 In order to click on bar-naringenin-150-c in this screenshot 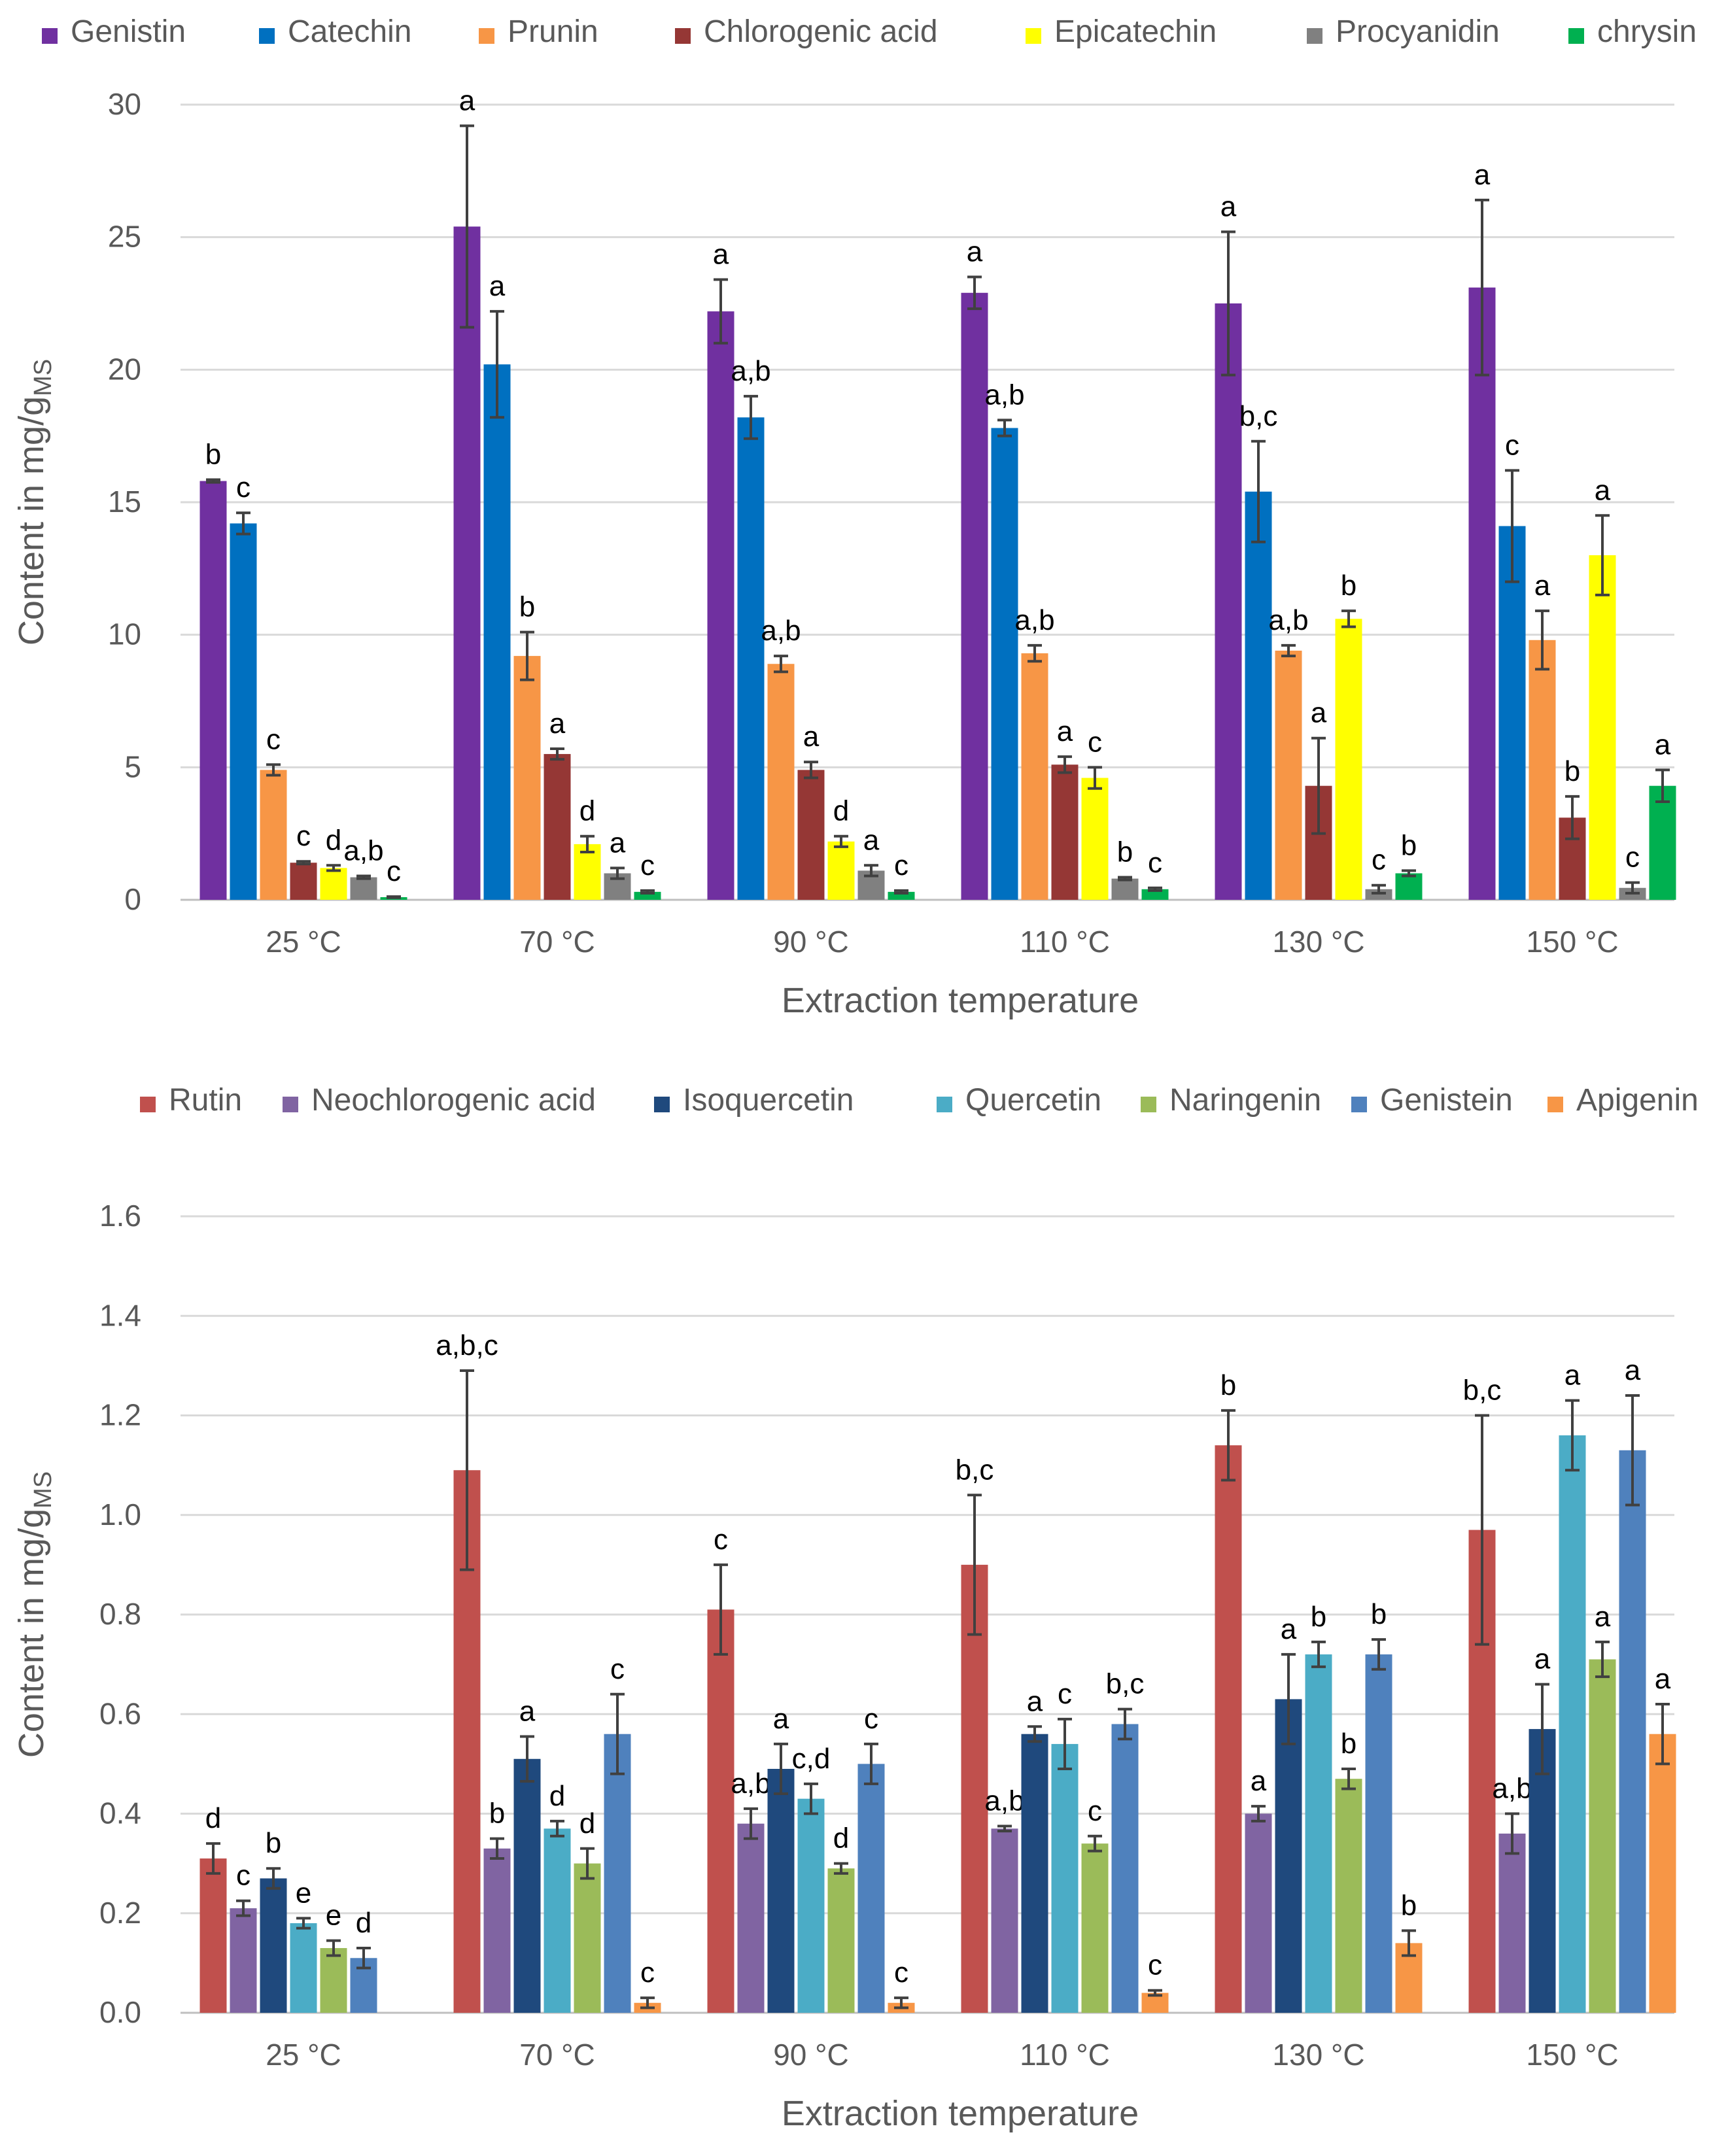, I will do `click(1602, 1836)`.